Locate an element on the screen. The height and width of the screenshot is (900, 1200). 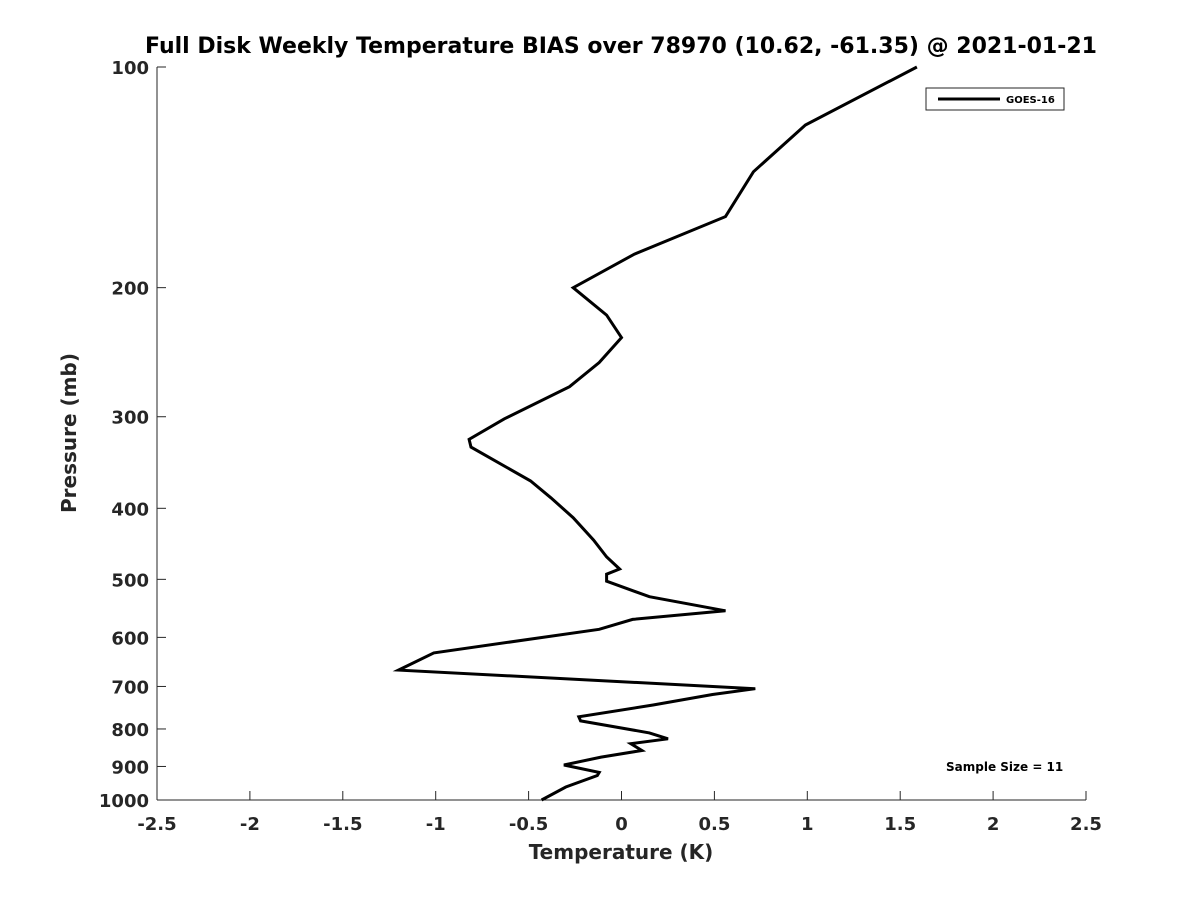
x-tick-label: -2 is located at coordinates (250, 824).